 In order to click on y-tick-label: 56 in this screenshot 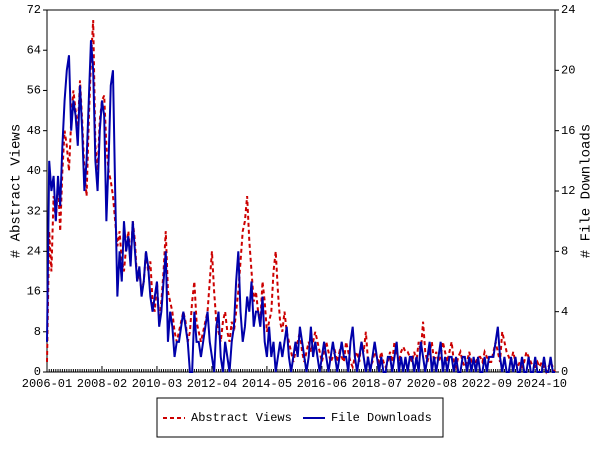, I will do `click(34, 91)`.